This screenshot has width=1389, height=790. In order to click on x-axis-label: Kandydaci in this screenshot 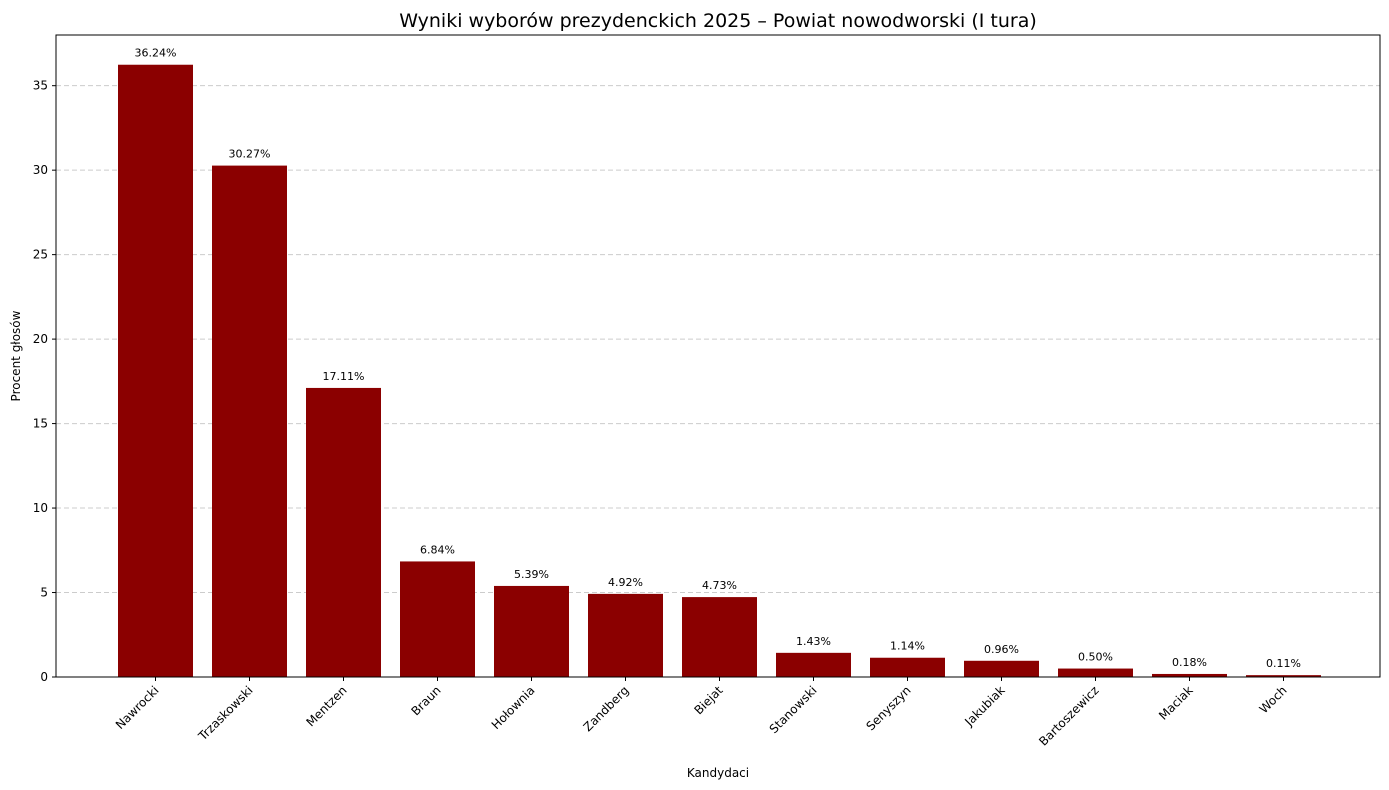, I will do `click(718, 773)`.